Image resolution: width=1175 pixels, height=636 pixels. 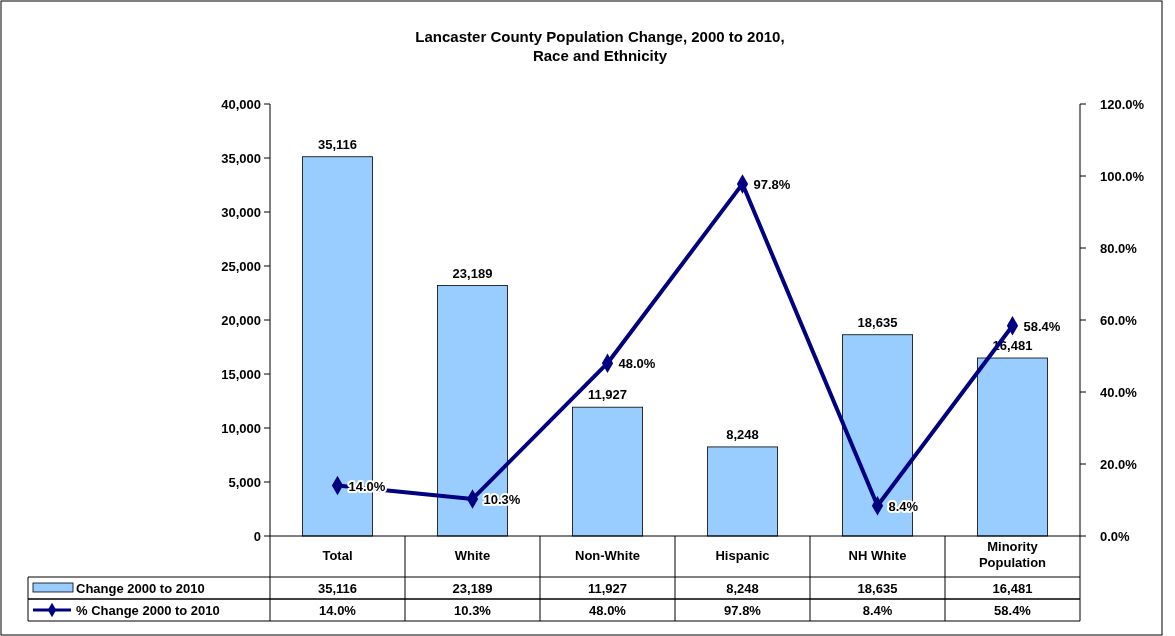 I want to click on legend-label: Change 2000 to 2010, so click(x=140, y=588).